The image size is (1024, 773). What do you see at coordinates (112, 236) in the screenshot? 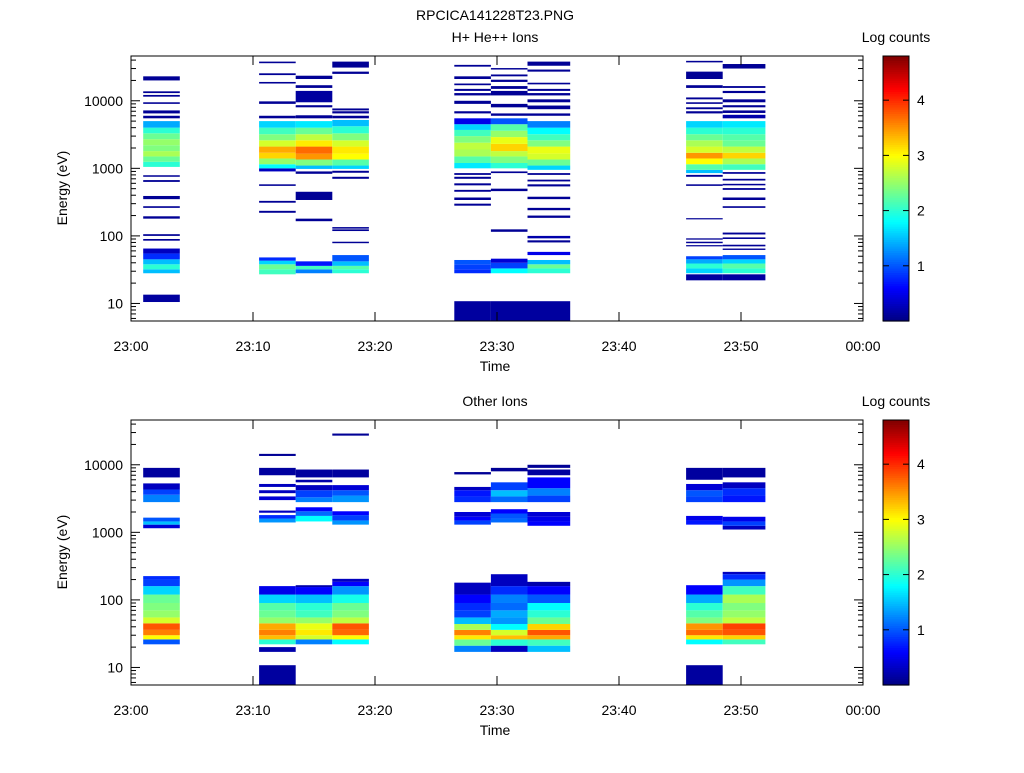
I see `y-tick-label: 100` at bounding box center [112, 236].